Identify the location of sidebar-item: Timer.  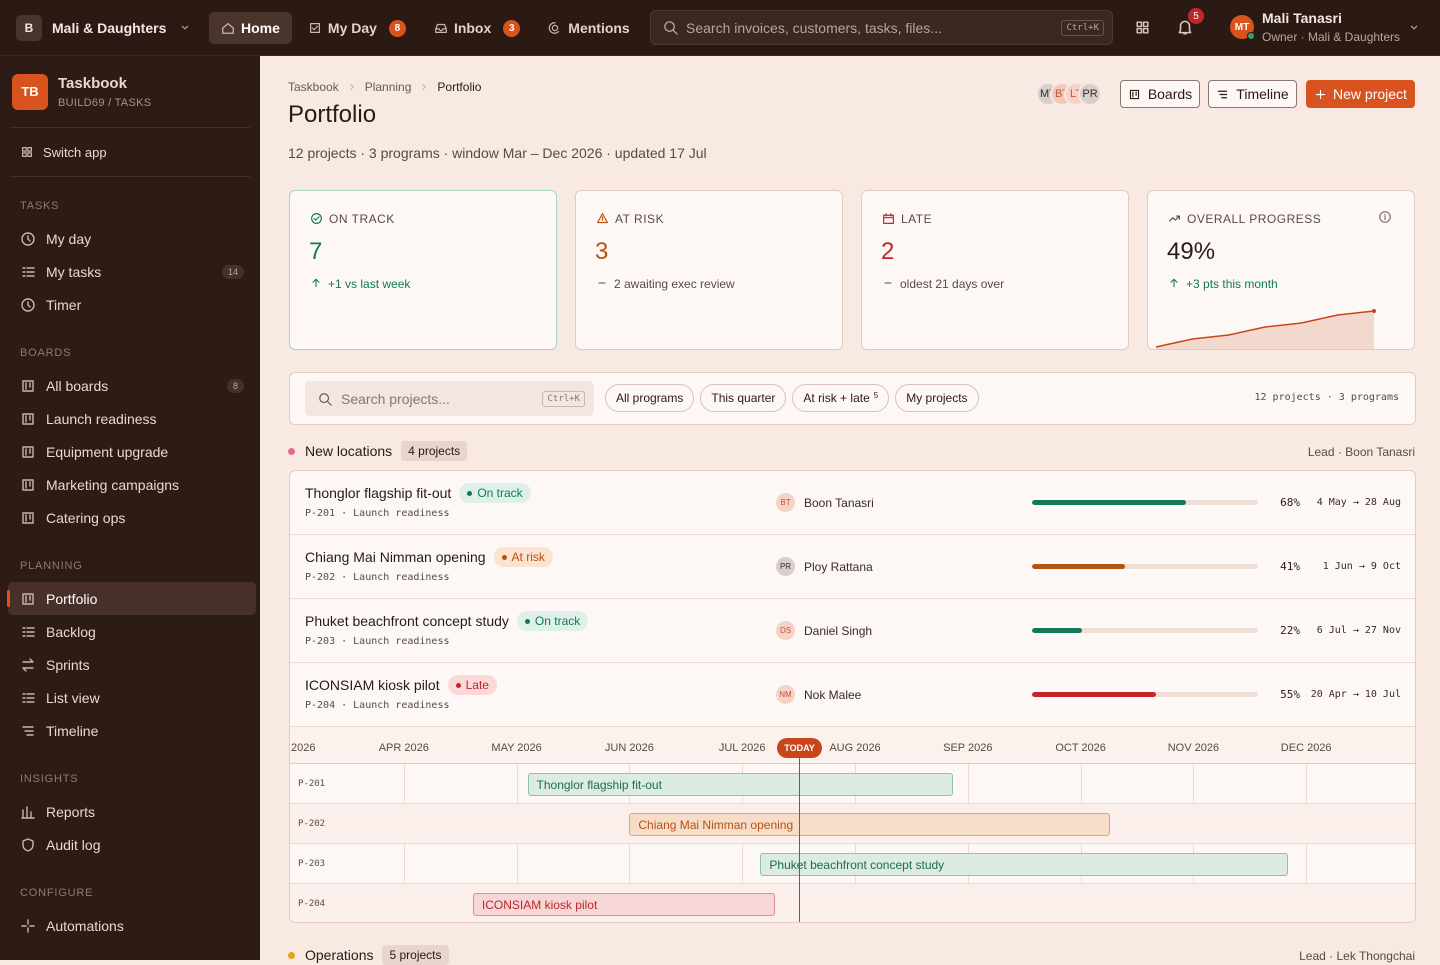
(132, 304).